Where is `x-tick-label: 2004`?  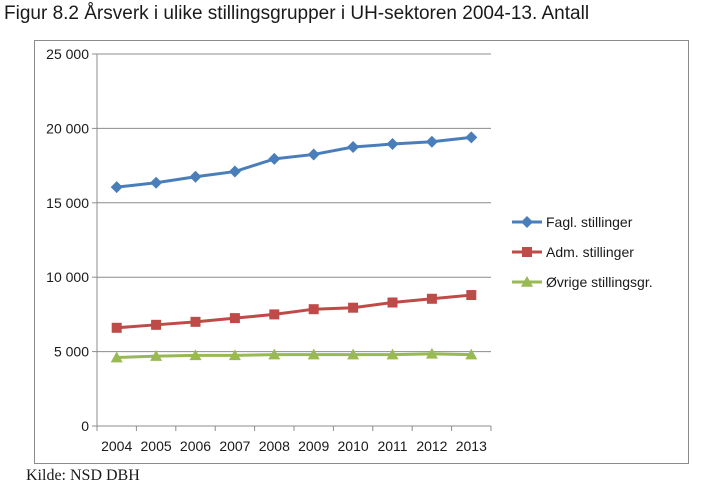 x-tick-label: 2004 is located at coordinates (116, 446).